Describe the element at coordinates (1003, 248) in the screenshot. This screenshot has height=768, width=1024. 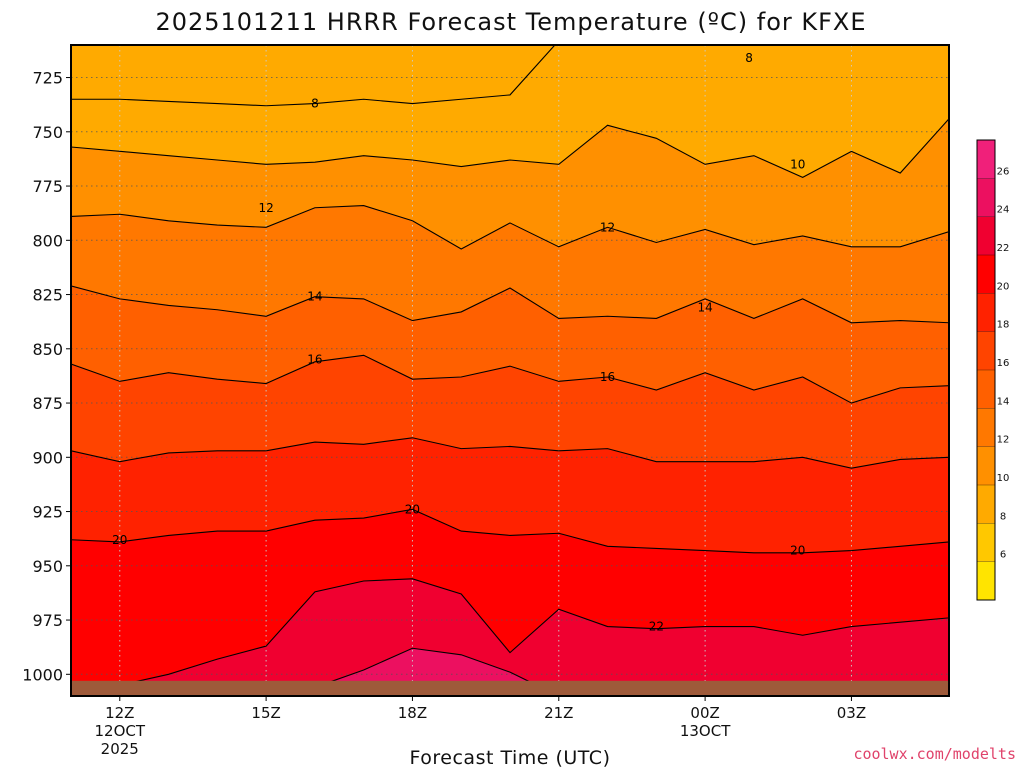
I see `colorbar-tick-label: 22` at that location.